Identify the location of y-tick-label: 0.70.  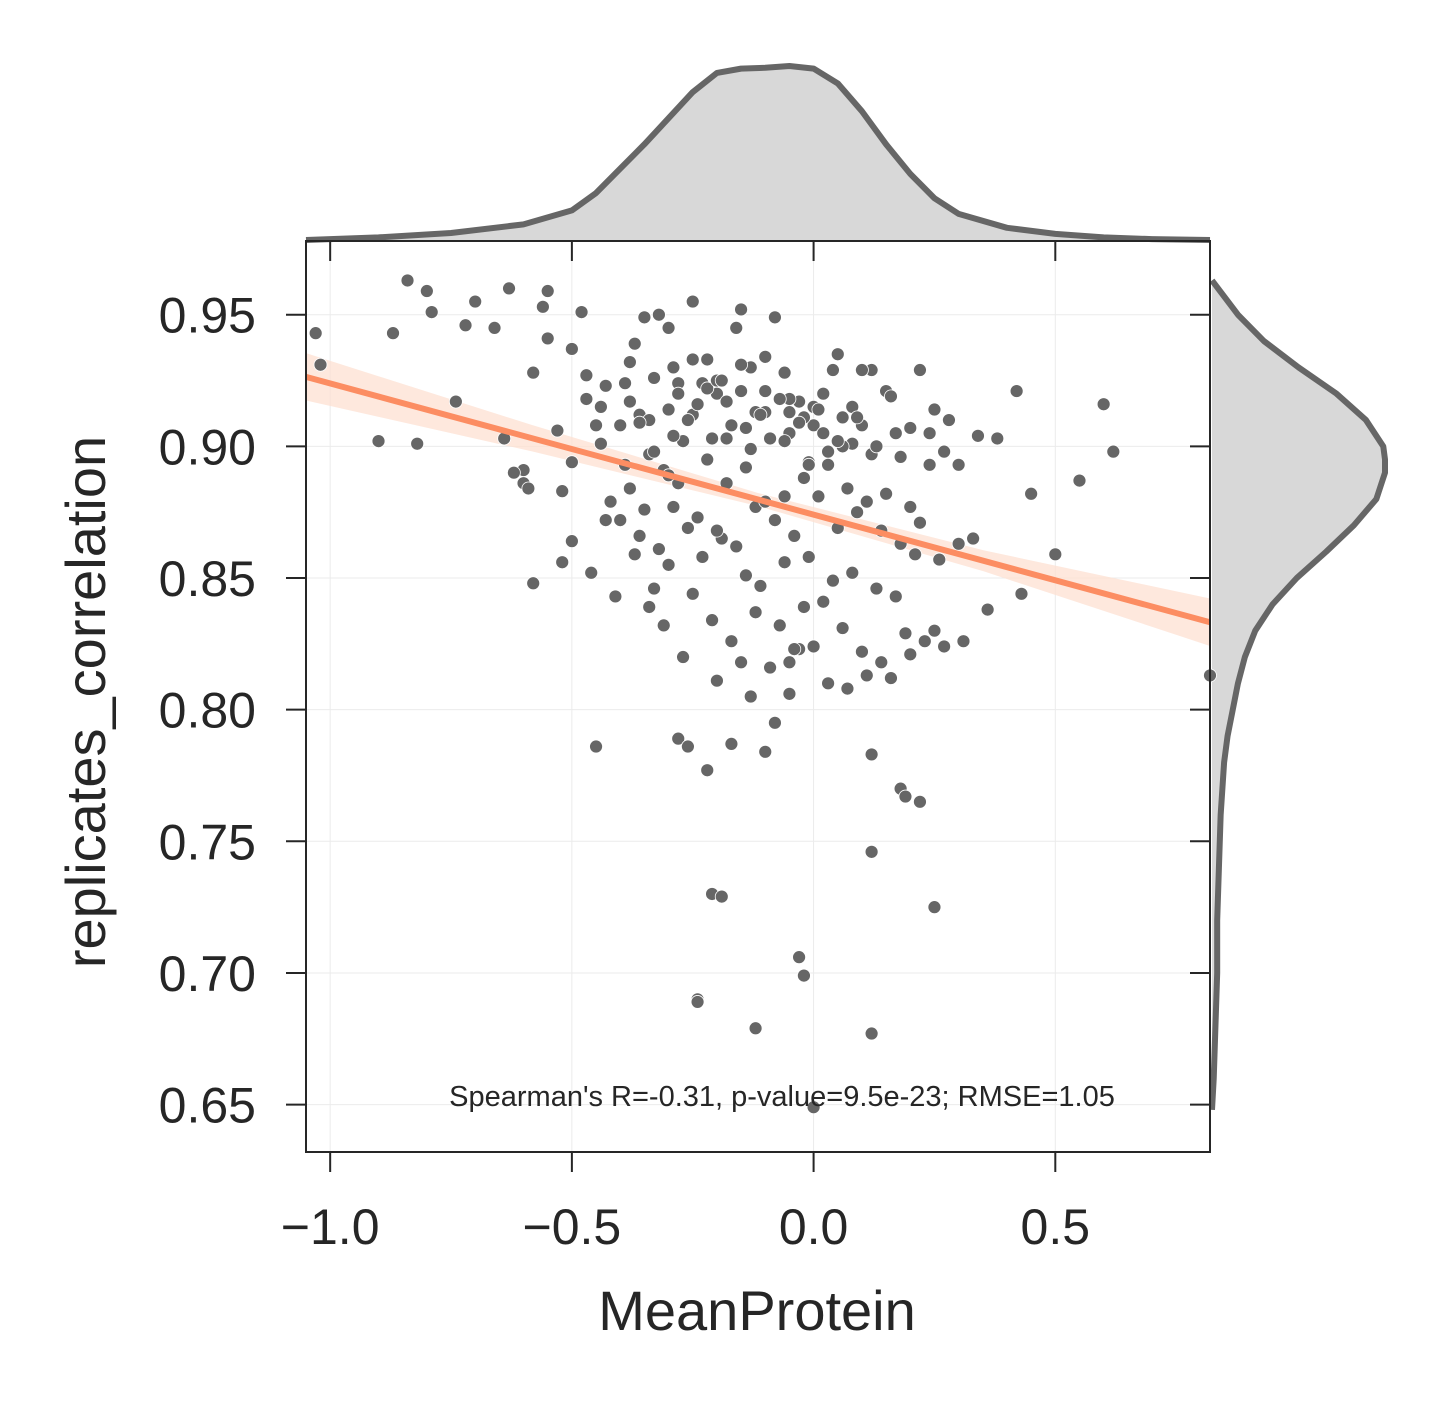
(207, 974).